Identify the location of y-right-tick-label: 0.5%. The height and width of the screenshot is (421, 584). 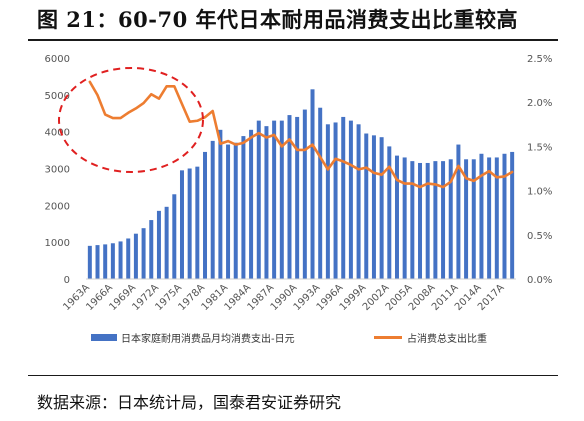
(539, 236).